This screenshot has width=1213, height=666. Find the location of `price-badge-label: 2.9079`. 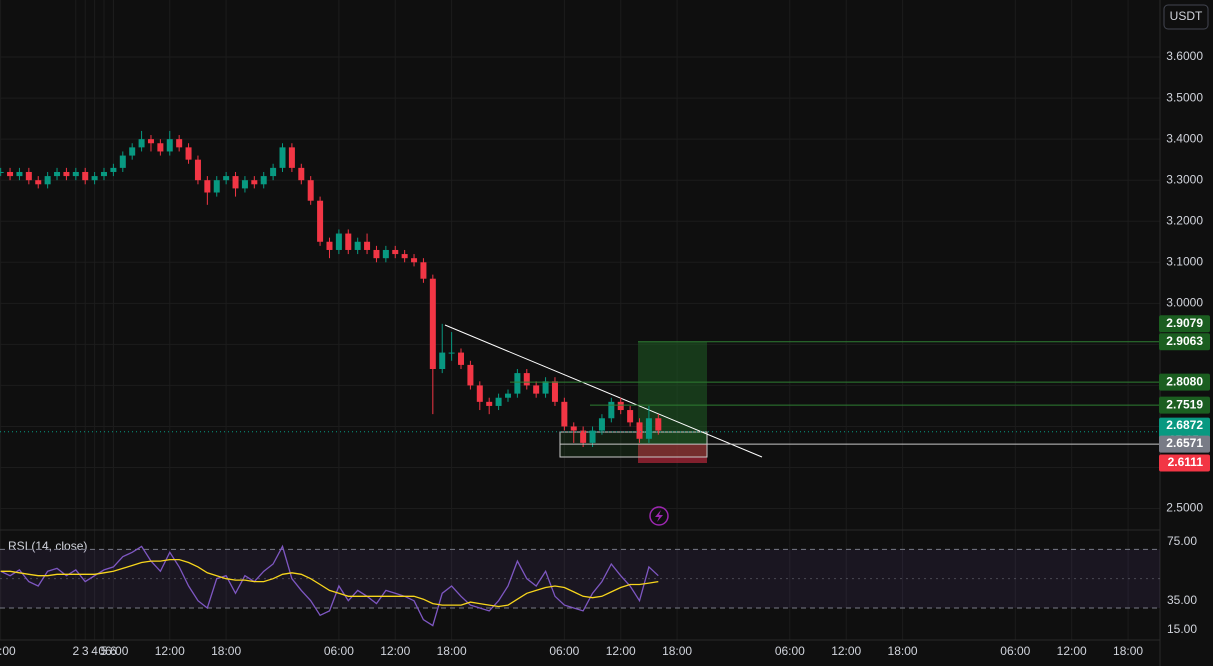

price-badge-label: 2.9079 is located at coordinates (1184, 323).